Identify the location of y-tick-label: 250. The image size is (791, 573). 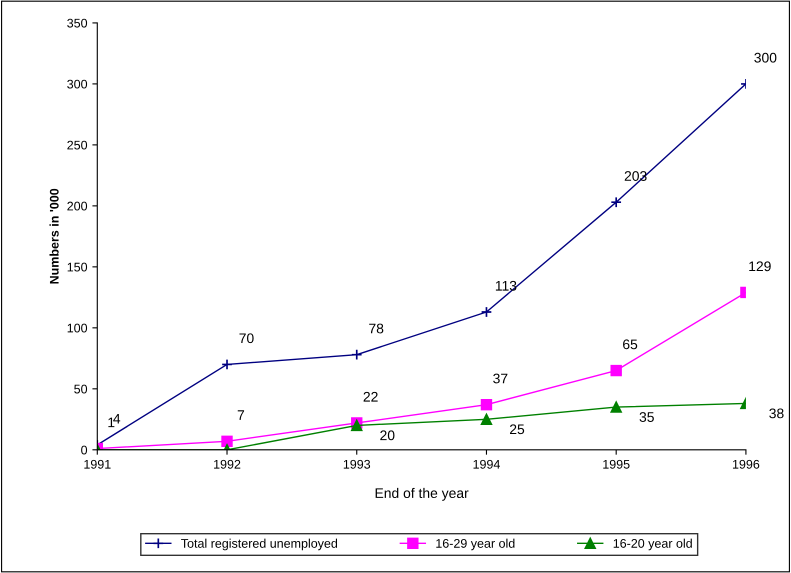
(77, 145).